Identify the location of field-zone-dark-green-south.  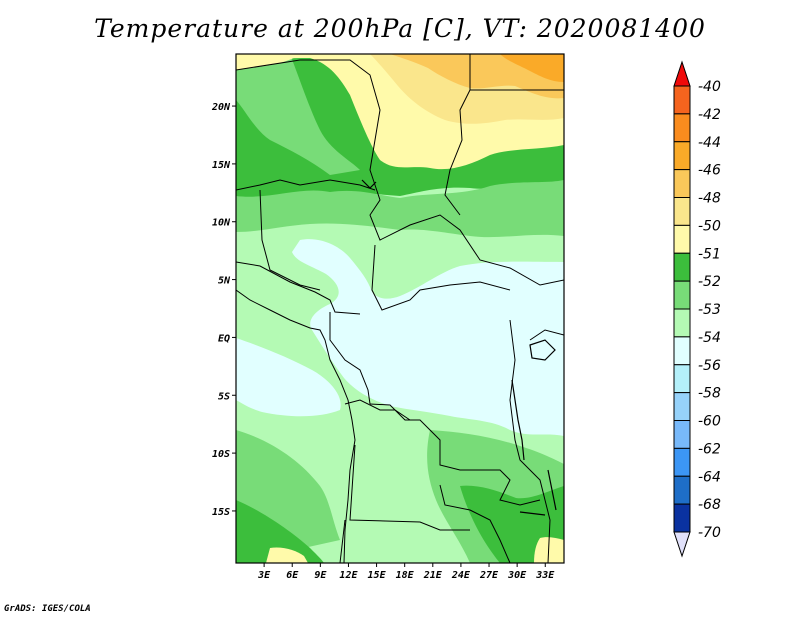
(280, 531).